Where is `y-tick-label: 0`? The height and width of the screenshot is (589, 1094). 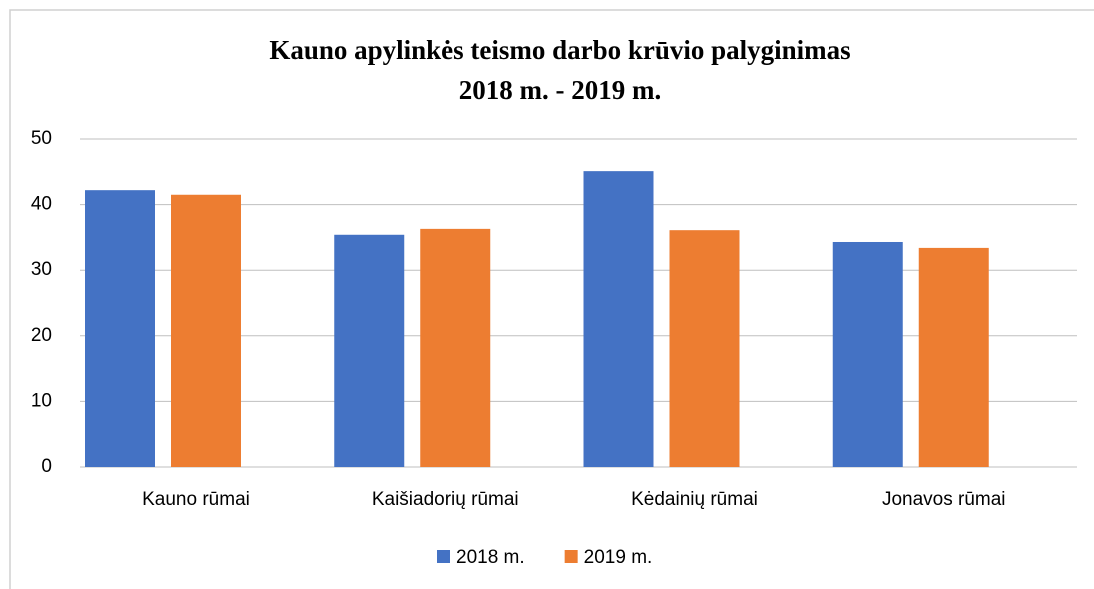
y-tick-label: 0 is located at coordinates (46, 466).